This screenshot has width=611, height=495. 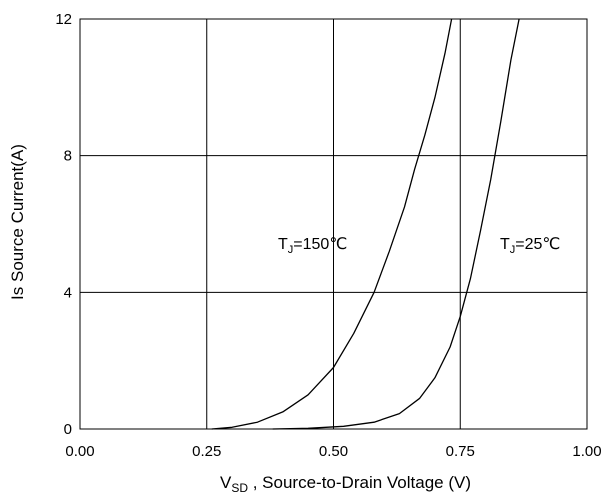 I want to click on y-tick-label: 12, so click(x=63, y=19).